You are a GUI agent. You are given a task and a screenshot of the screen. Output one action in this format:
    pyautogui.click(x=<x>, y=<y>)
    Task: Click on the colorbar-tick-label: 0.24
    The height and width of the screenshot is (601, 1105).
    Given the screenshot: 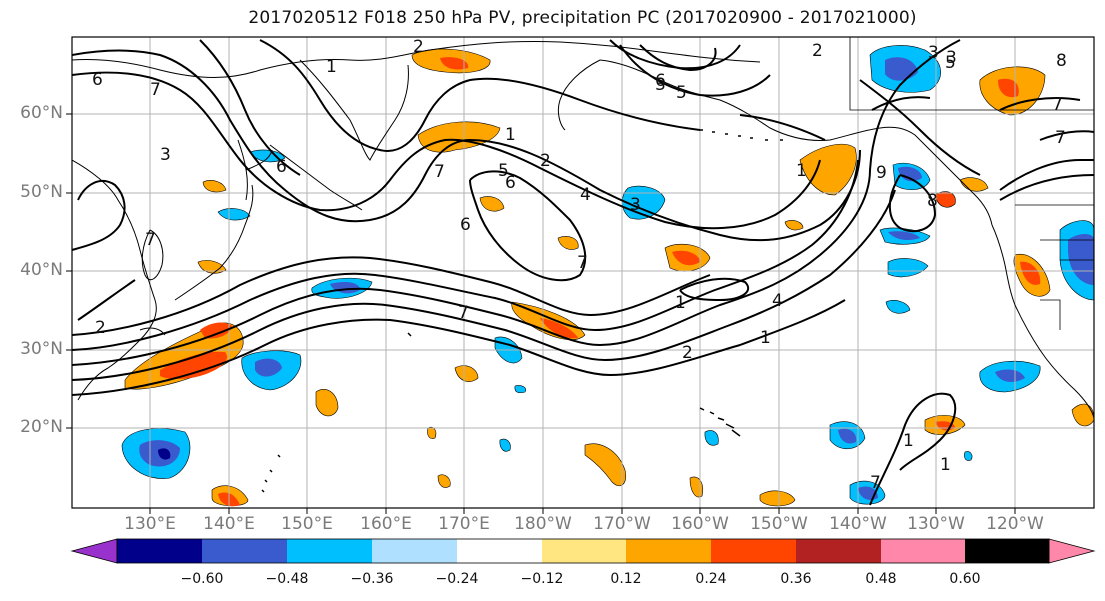 What is the action you would take?
    pyautogui.click(x=711, y=579)
    